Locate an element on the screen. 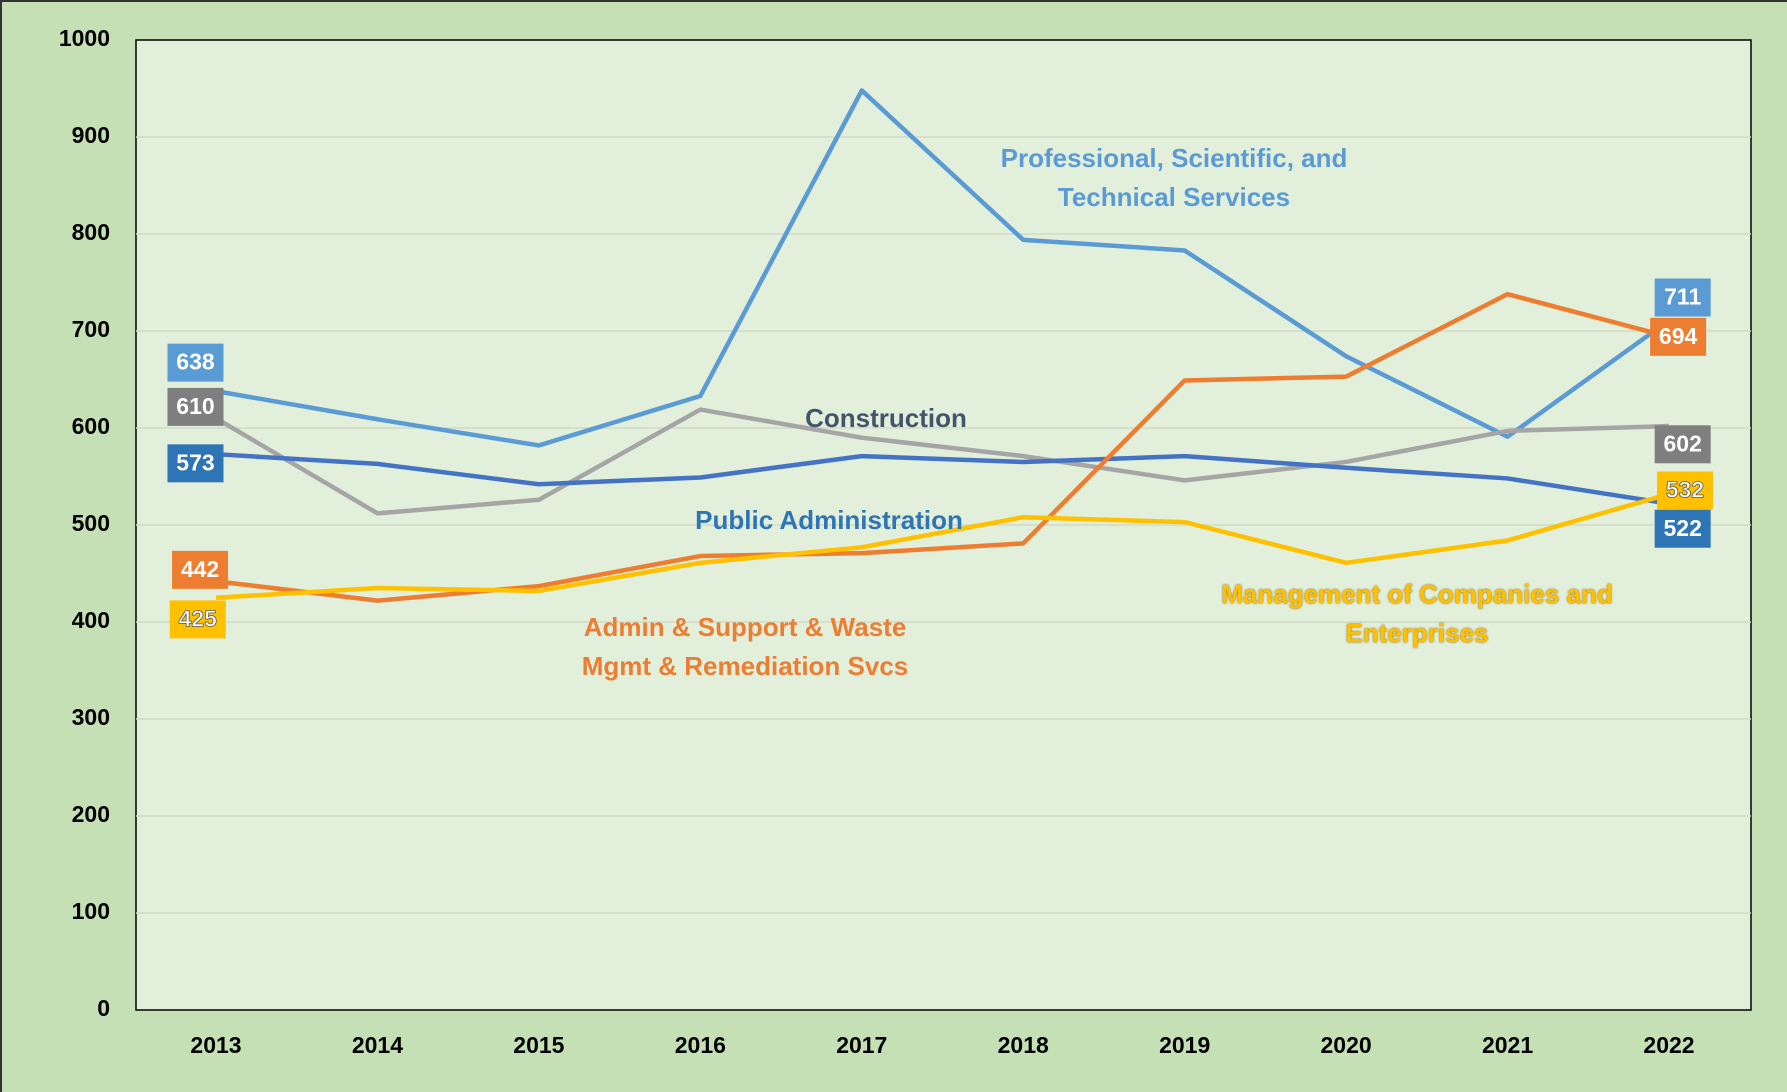  y-tick-label: 300 is located at coordinates (91, 717).